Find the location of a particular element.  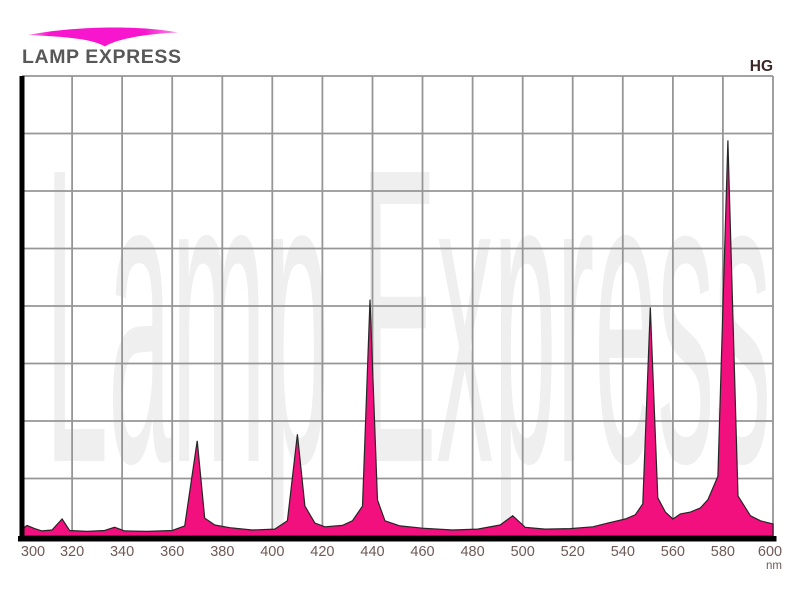

x-tick-label: 600 is located at coordinates (770, 552).